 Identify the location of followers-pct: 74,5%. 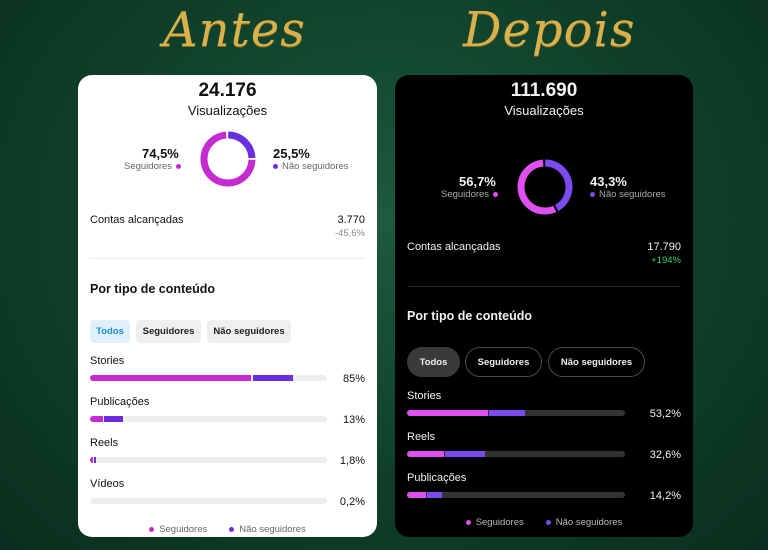
(160, 153).